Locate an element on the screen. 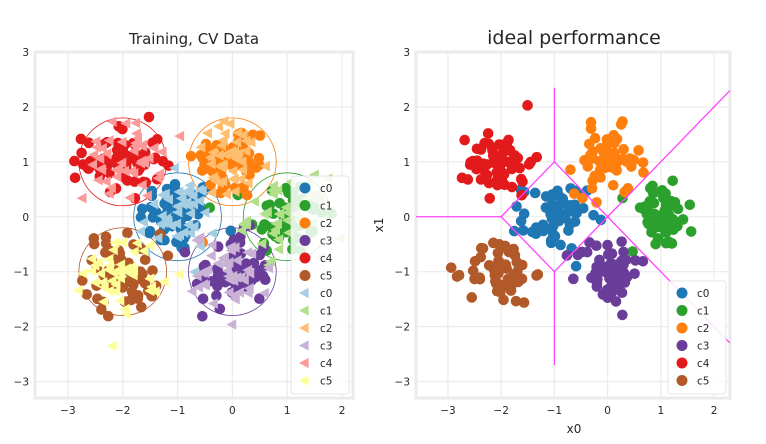 This screenshot has width=766, height=444. right-x-axis-label: x0 is located at coordinates (574, 429).